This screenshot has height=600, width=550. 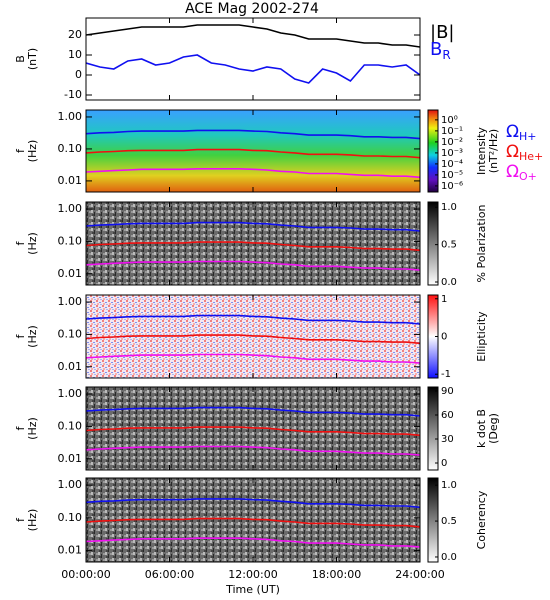 What do you see at coordinates (493, 151) in the screenshot?
I see `colorbar-label: (nT²/Hz)` at bounding box center [493, 151].